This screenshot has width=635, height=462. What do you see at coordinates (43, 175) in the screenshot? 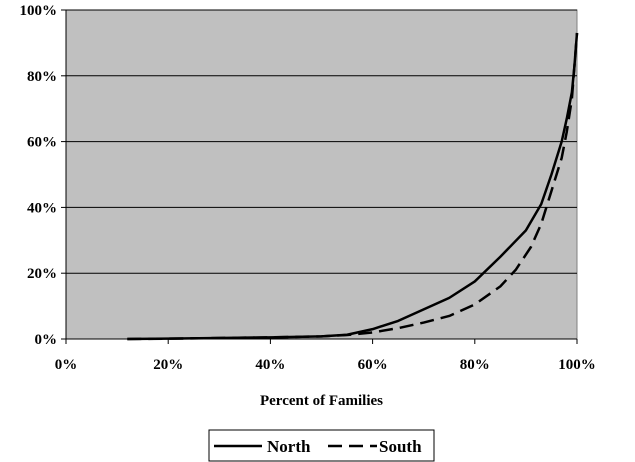
I see `y-axis-ticks: 0% 20% 40% 60% 80% 100%` at bounding box center [43, 175].